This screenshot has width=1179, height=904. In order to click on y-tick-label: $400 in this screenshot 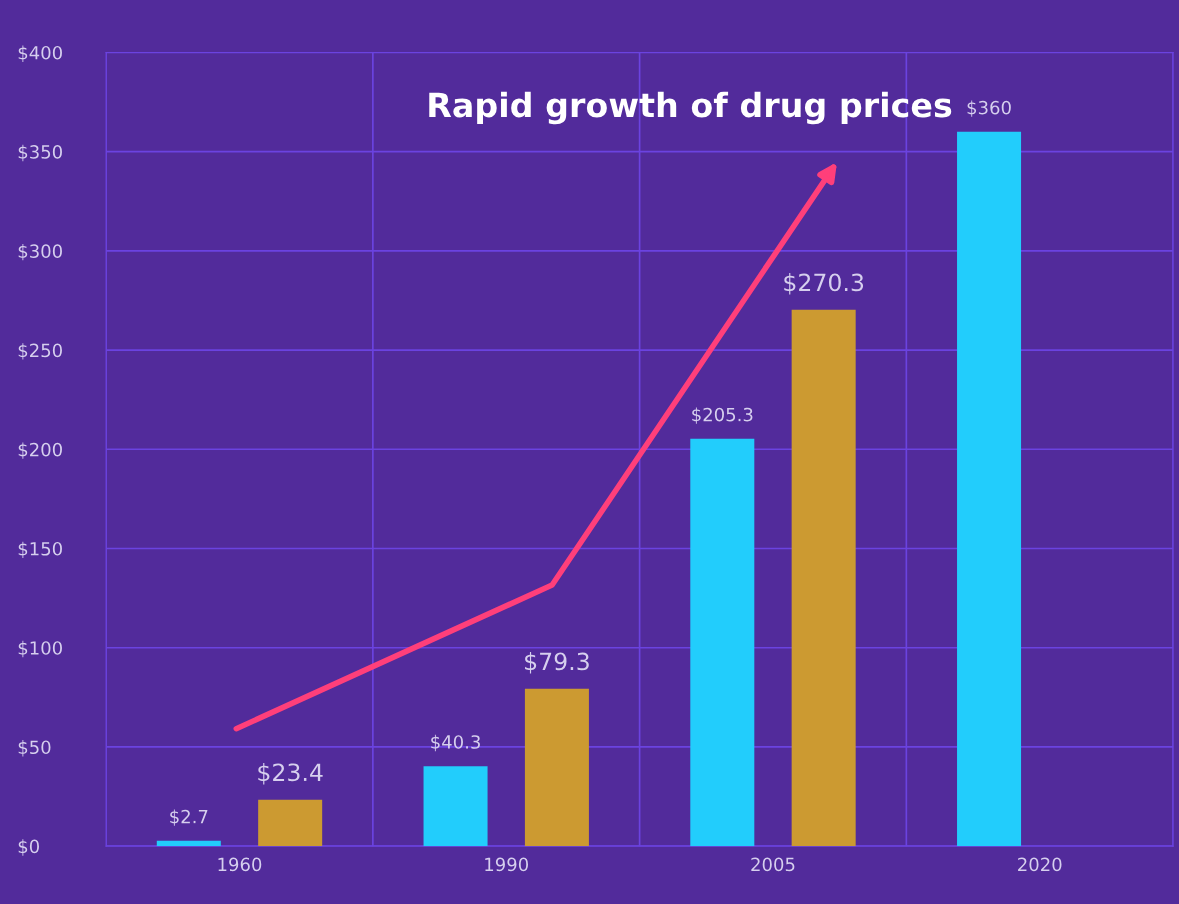, I will do `click(40, 53)`.